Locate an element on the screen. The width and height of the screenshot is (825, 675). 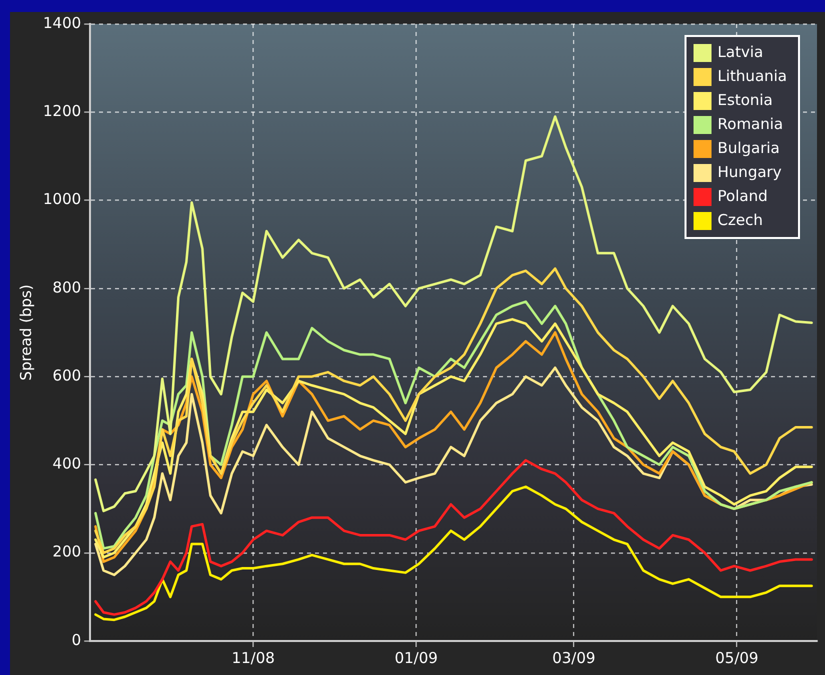
legend-label: Hungary is located at coordinates (750, 171).